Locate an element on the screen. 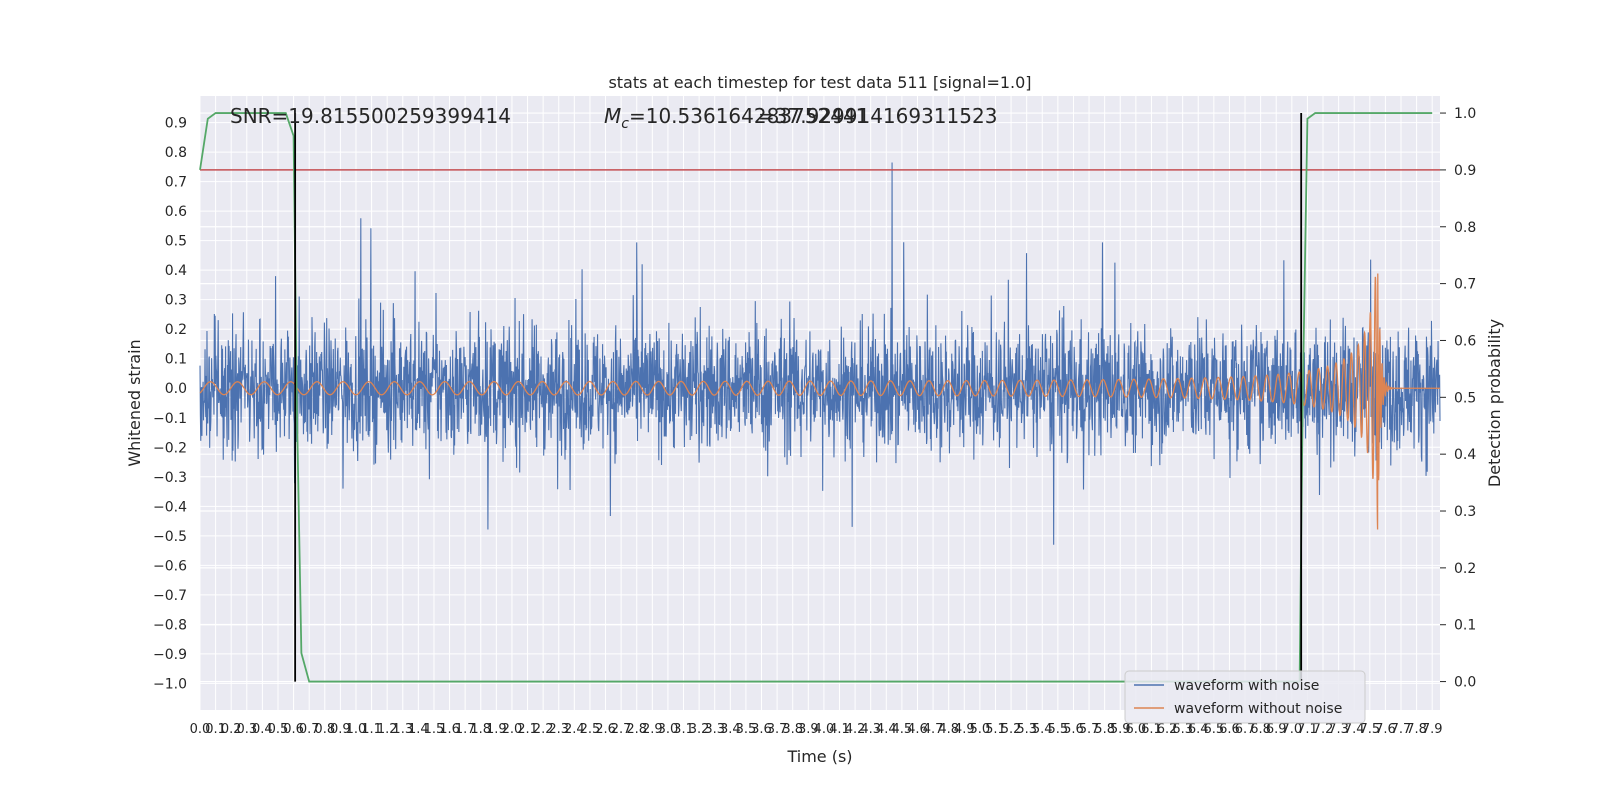  y2-tick-label: 0.8 is located at coordinates (1465, 228).